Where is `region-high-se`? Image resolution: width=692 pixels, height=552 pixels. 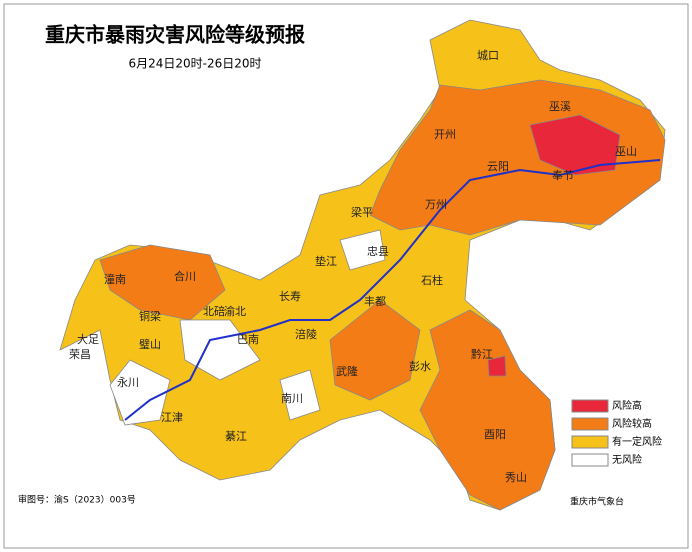
region-high-se is located at coordinates (487, 410).